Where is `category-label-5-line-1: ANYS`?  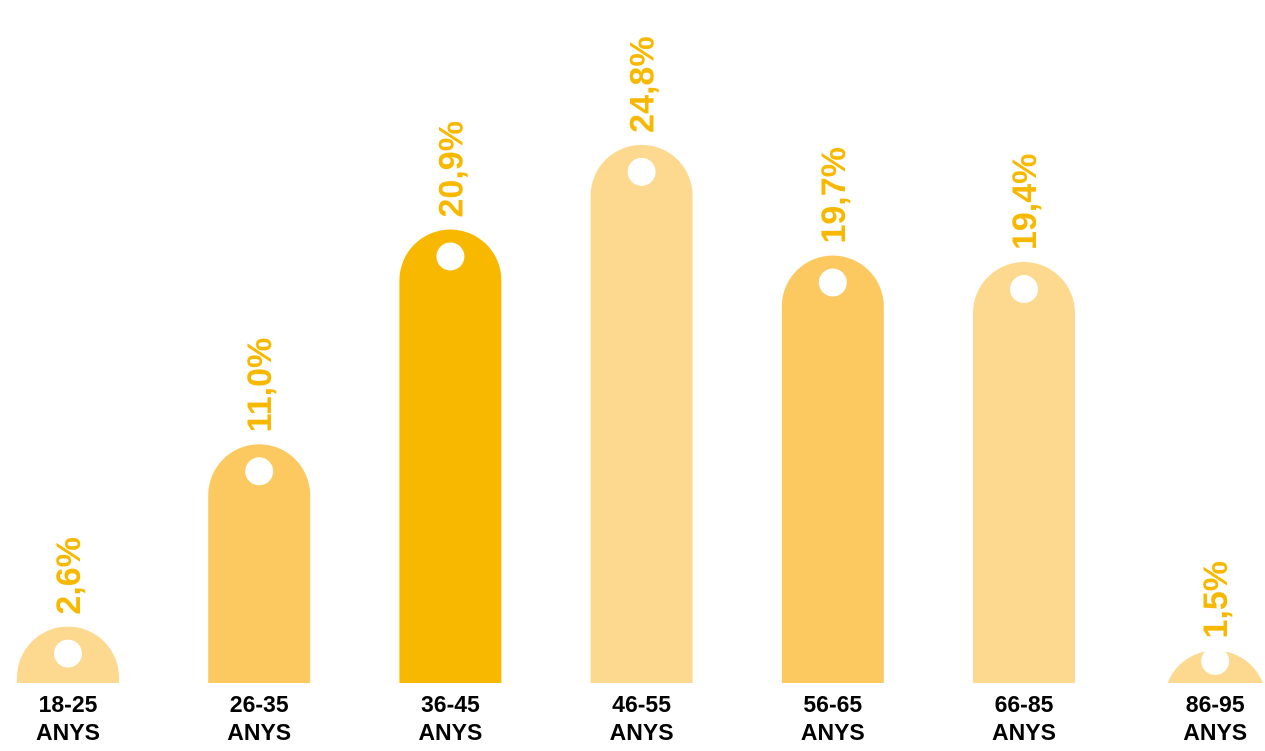 category-label-5-line-1: ANYS is located at coordinates (1024, 732).